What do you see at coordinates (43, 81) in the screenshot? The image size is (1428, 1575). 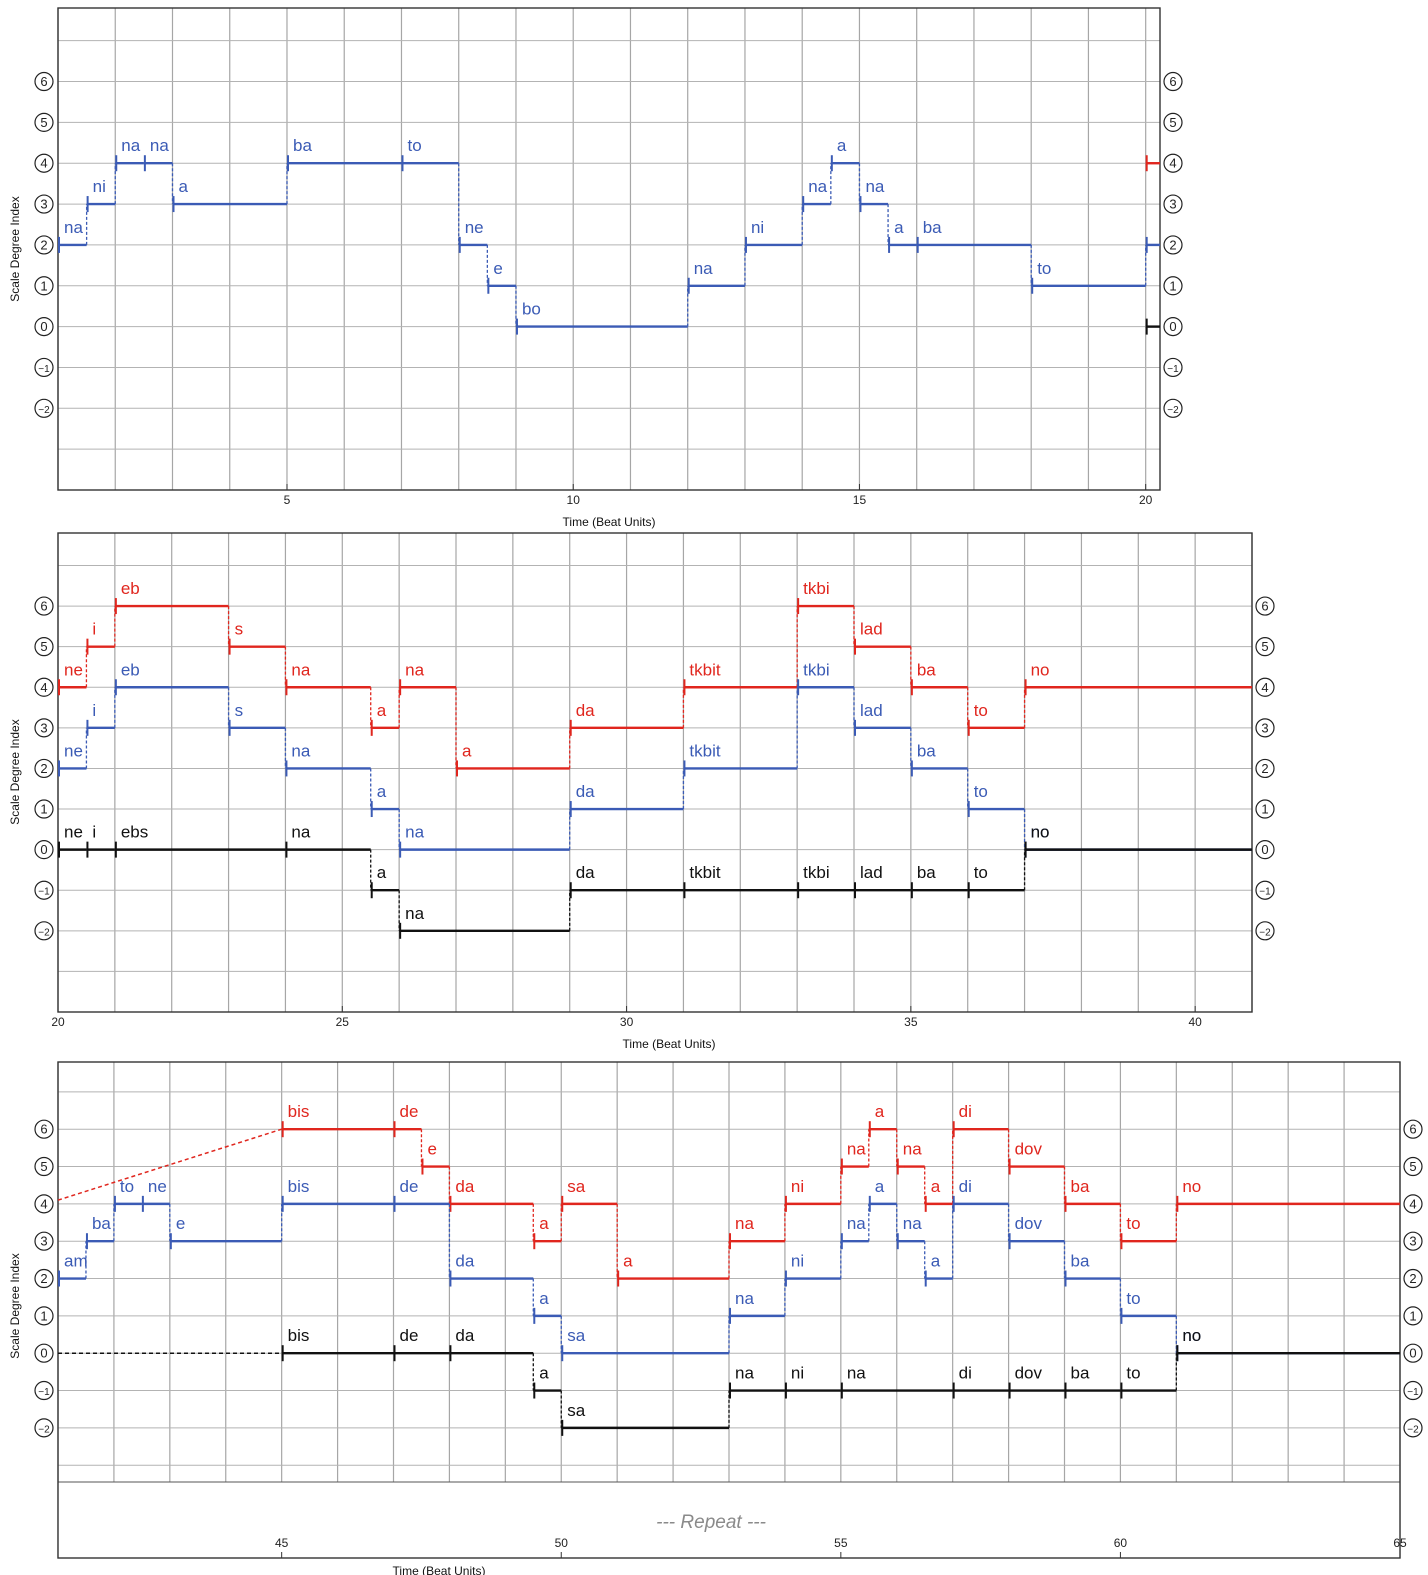 I see `y-tick-label-left: 6` at bounding box center [43, 81].